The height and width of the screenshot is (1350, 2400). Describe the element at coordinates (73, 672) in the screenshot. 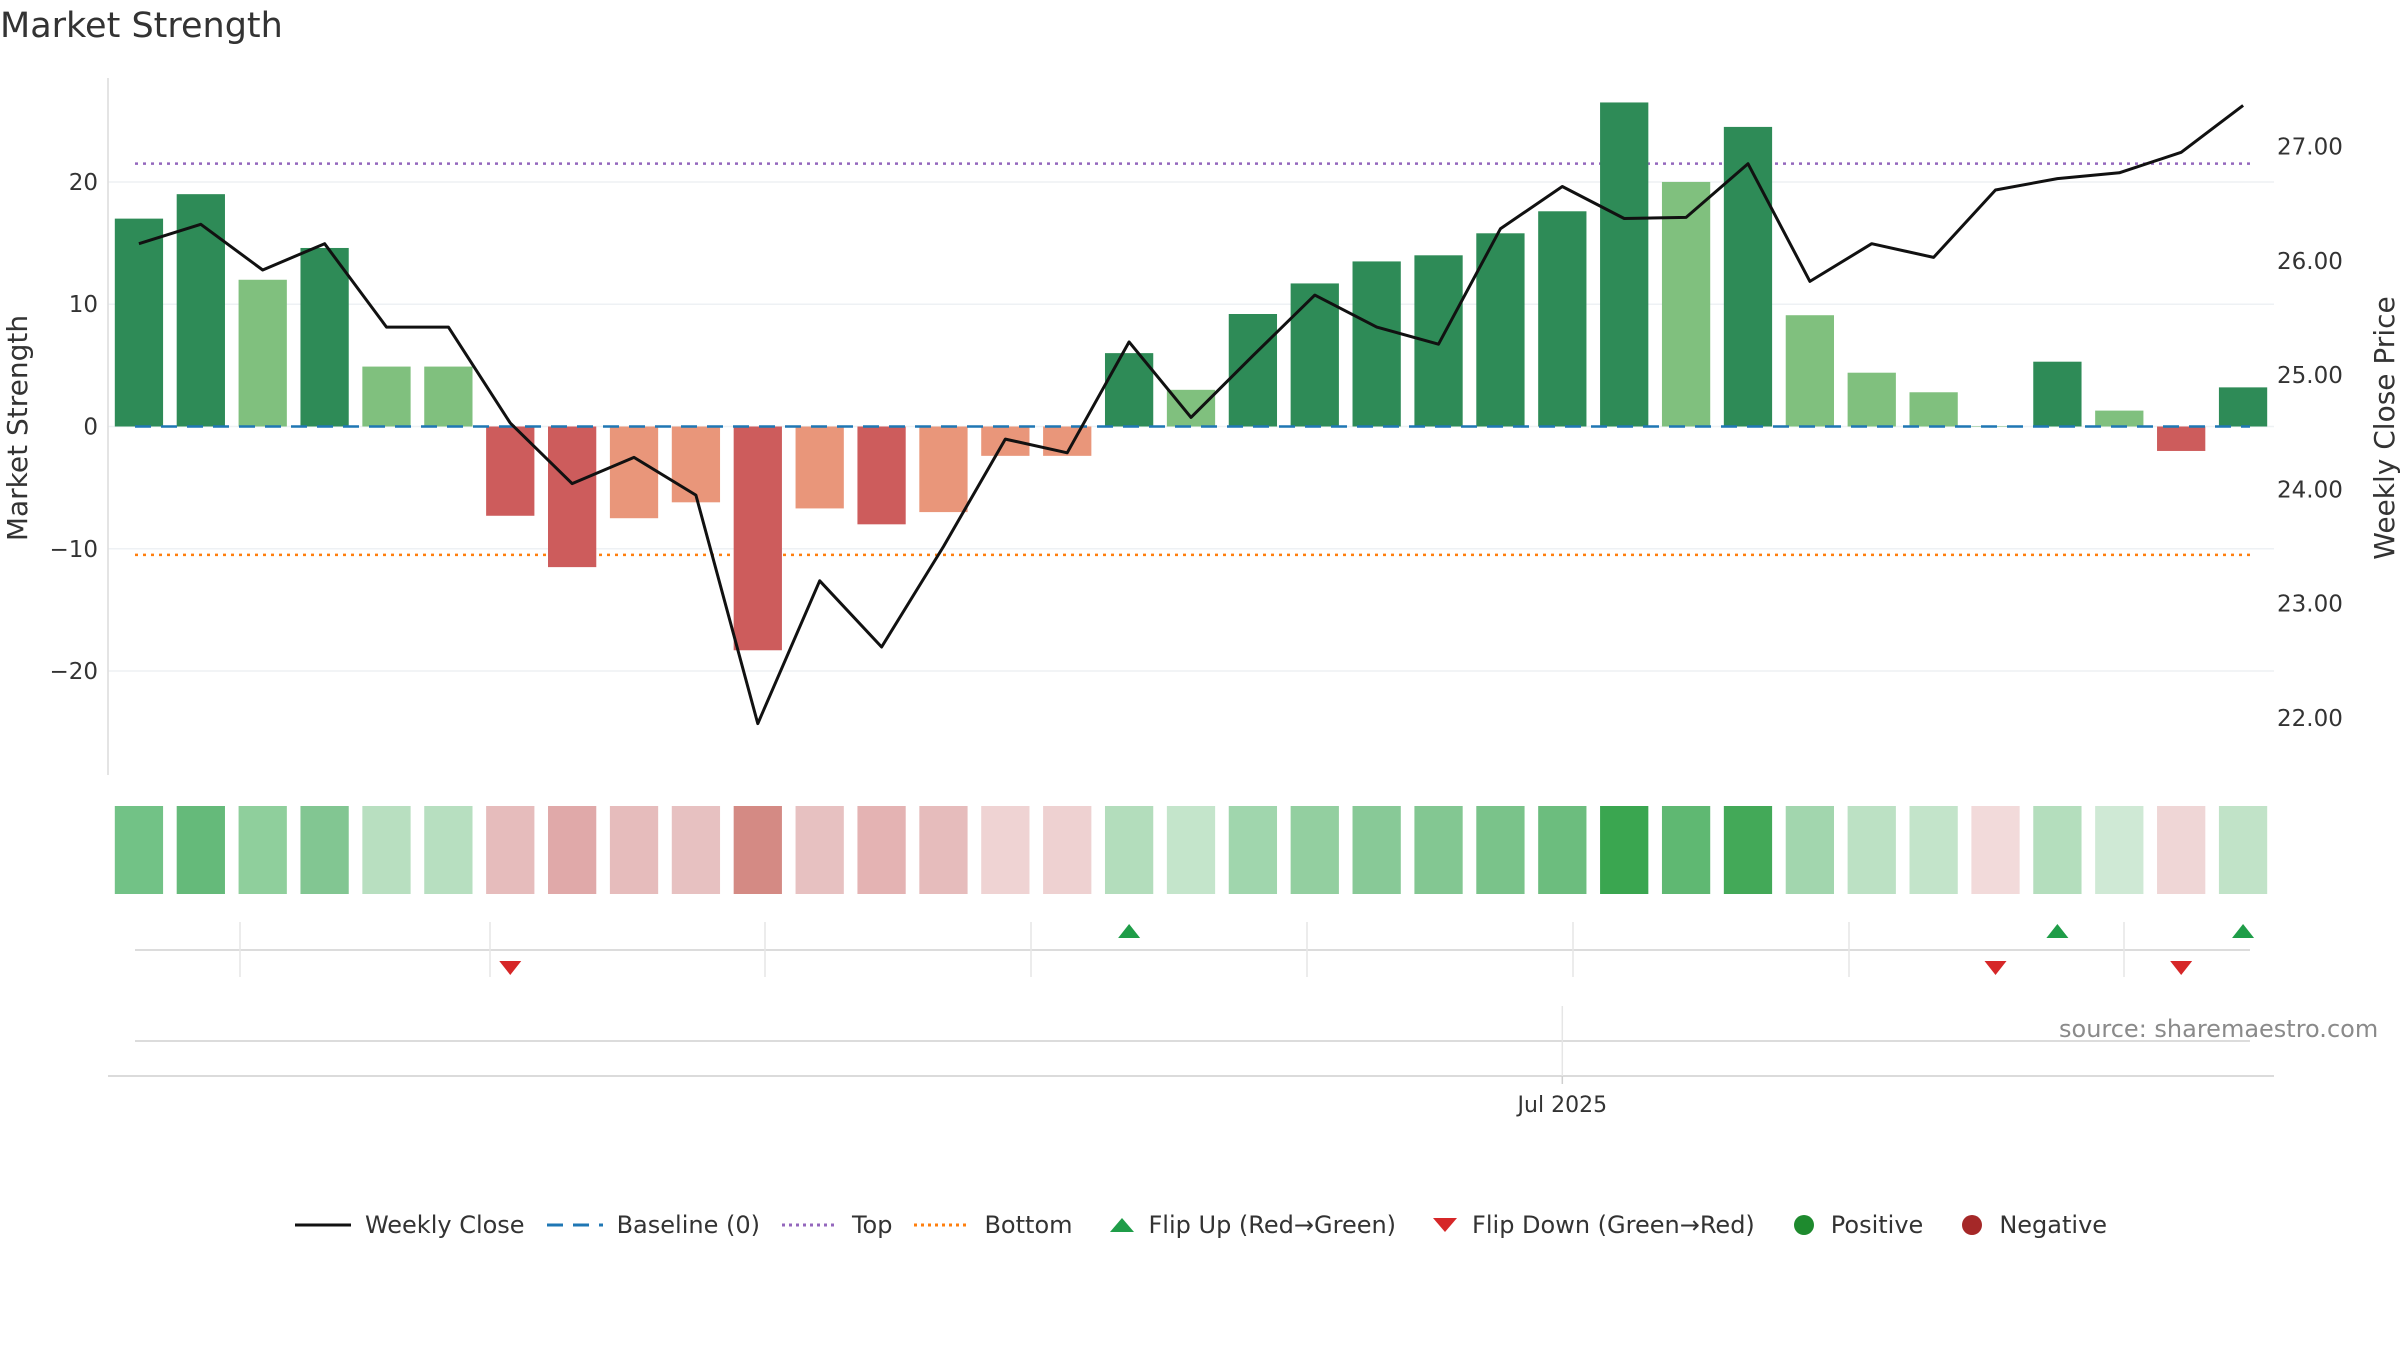

I see `left-tick-label: −20` at that location.